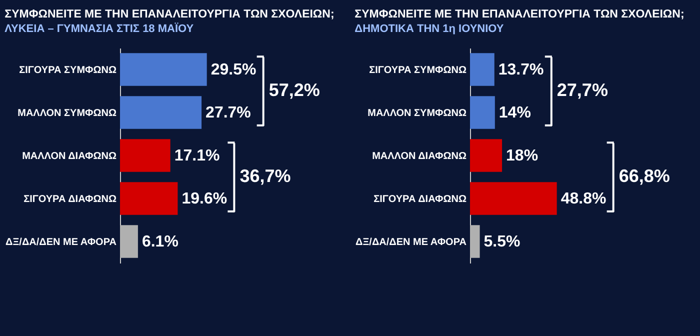 Image resolution: width=700 pixels, height=336 pixels. Describe the element at coordinates (197, 156) in the screenshot. I see `data-label: 17.1%` at that location.